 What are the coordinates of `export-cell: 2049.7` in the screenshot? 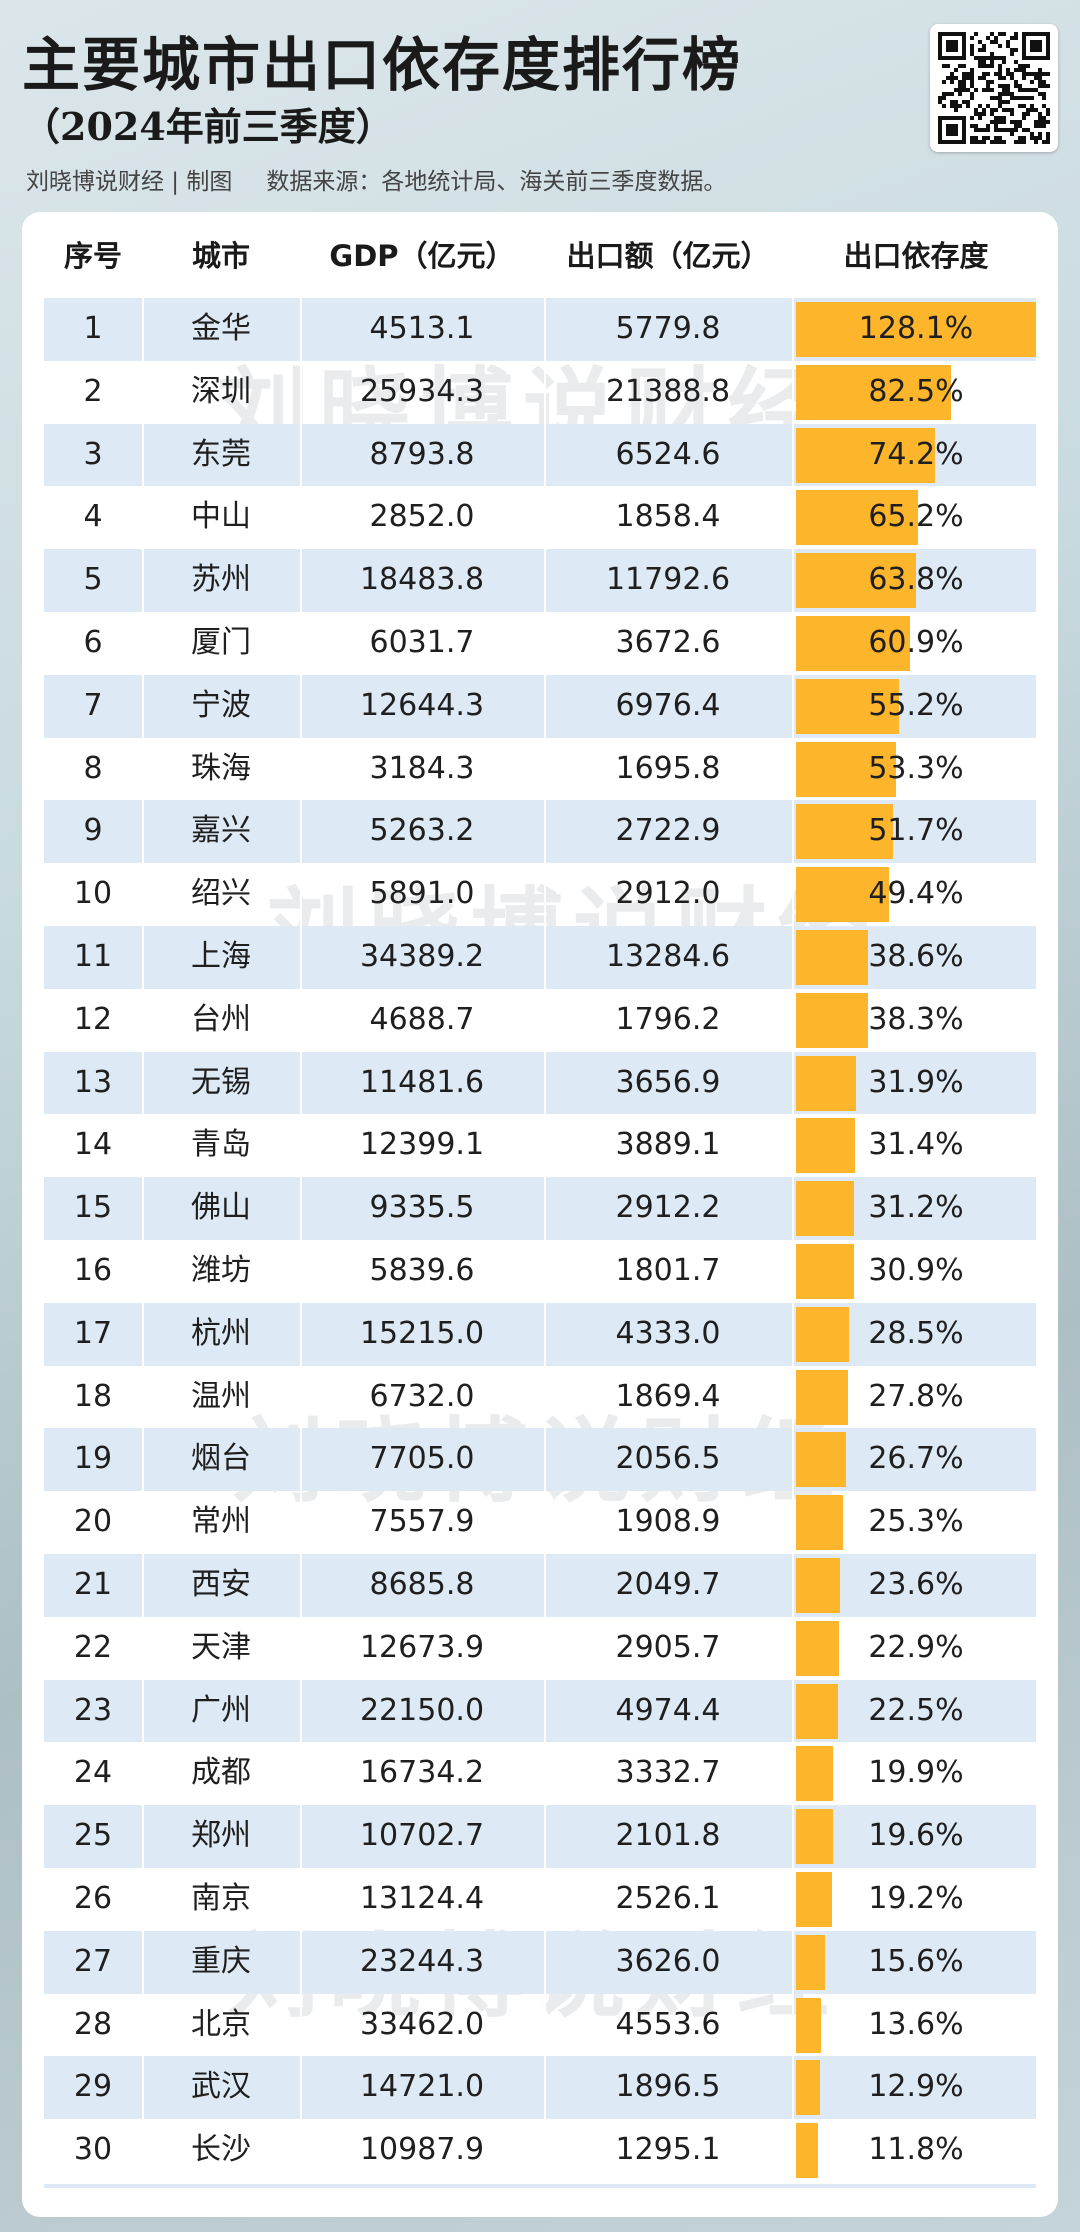 It's located at (668, 1584).